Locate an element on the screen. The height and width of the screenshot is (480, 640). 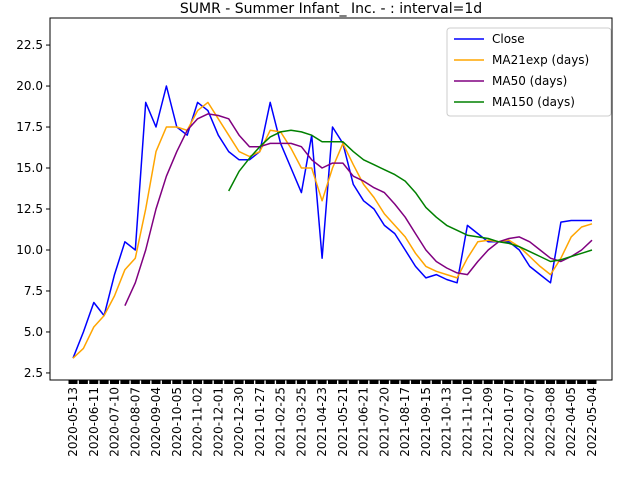
y-tick-label: 20.0 is located at coordinates (29, 86).